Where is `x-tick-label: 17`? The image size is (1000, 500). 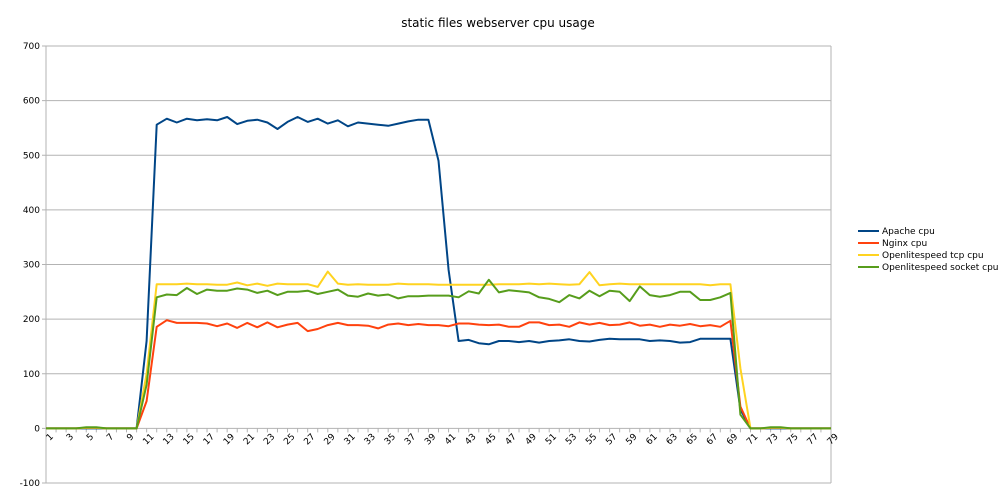 x-tick-label: 17 is located at coordinates (209, 439).